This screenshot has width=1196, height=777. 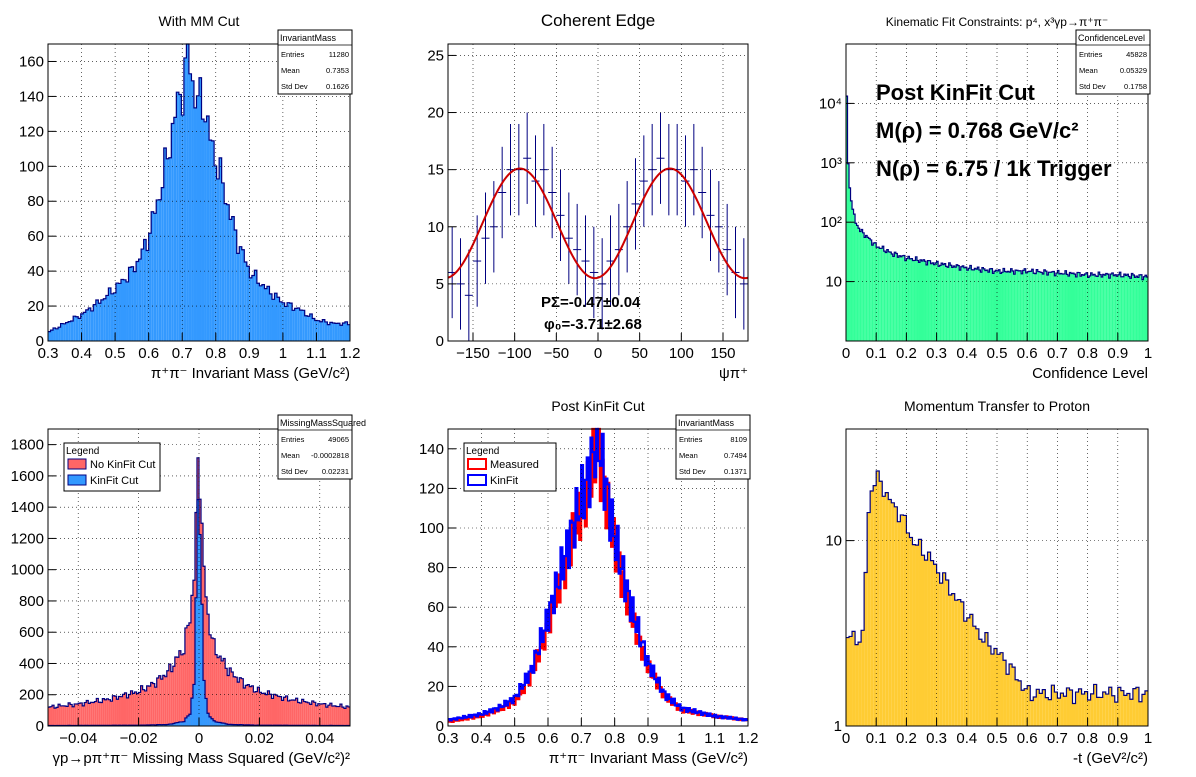 I want to click on chart-title: Kinematic Fit Constraints: p⁴, x³γp→π⁺π⁻, so click(x=997, y=22).